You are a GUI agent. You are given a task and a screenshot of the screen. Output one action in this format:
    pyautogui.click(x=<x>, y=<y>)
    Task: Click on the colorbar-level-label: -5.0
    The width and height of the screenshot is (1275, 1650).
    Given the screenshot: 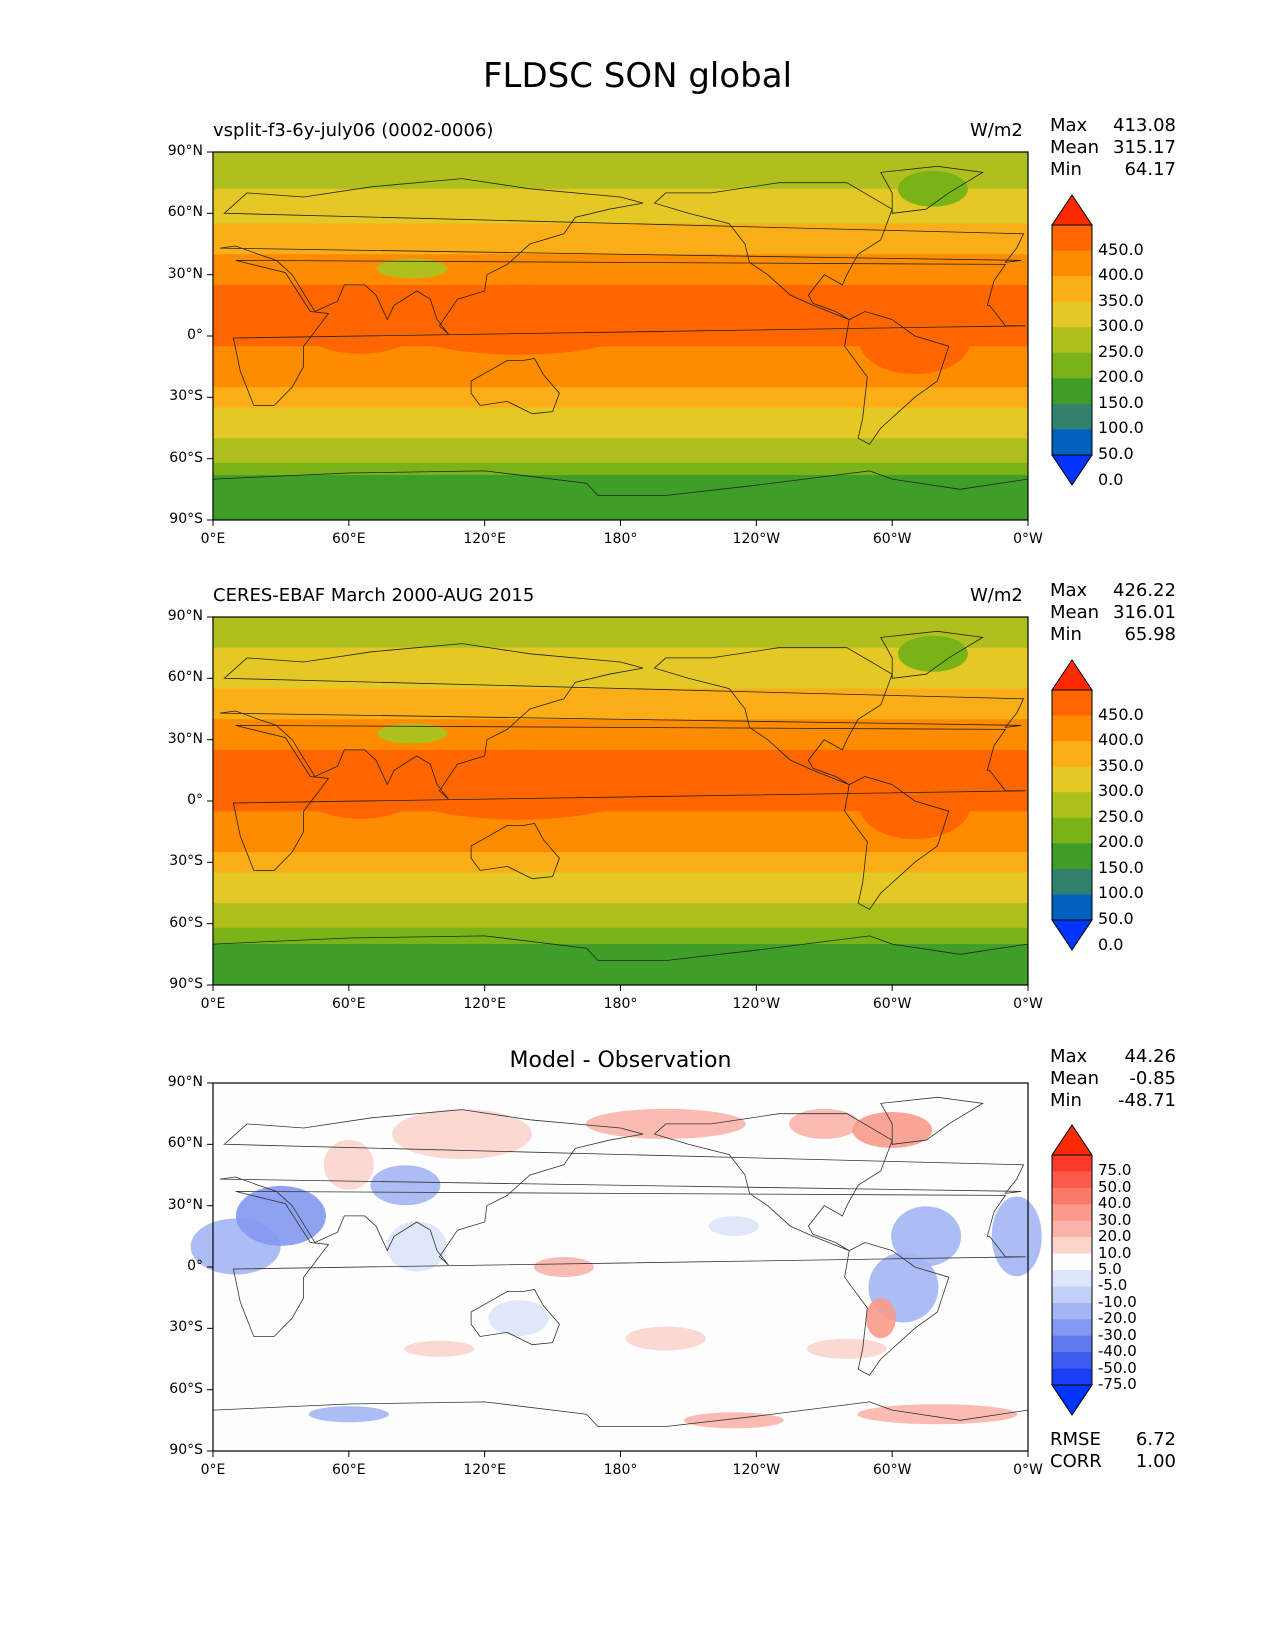 What is the action you would take?
    pyautogui.click(x=1113, y=1285)
    